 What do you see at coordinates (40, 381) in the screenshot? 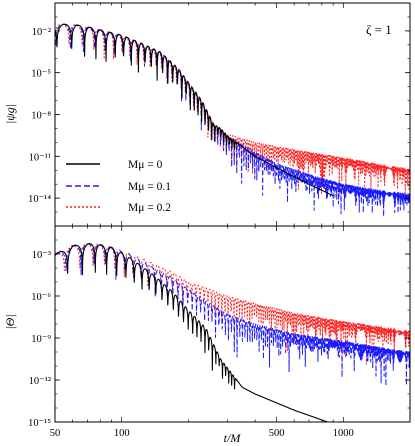
I see `y-tick-label: 10⁻¹²` at bounding box center [40, 381].